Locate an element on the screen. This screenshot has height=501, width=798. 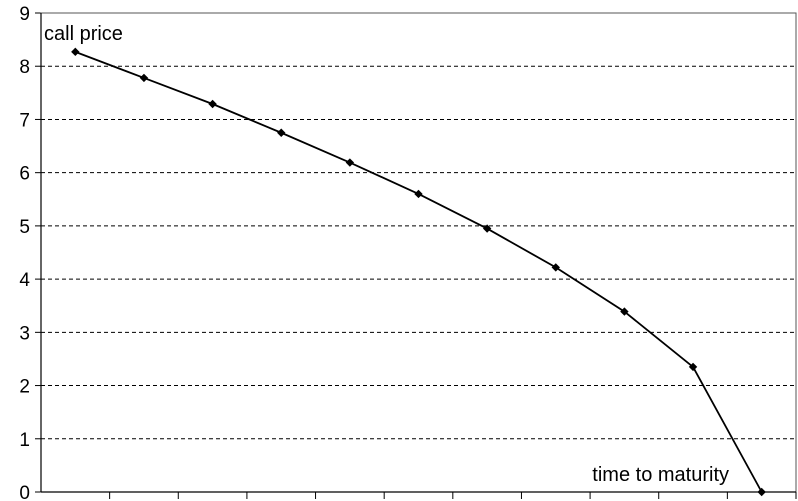
y-tick-label-4: 4 is located at coordinates (24, 280).